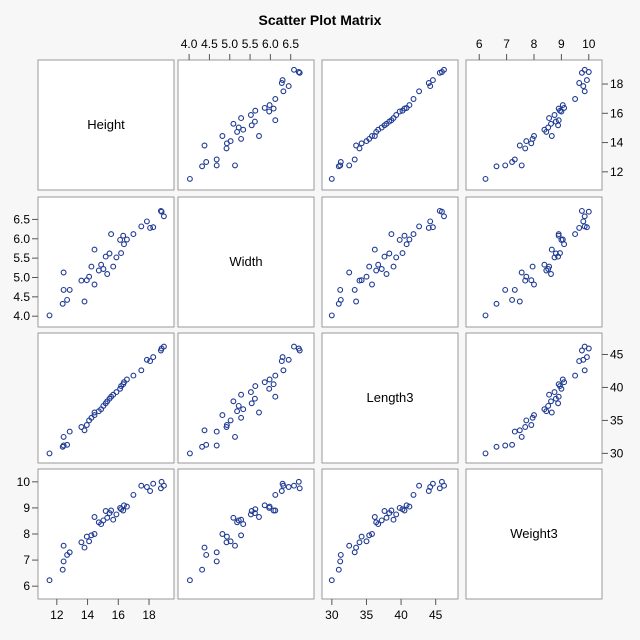 The height and width of the screenshot is (640, 640). I want to click on variable-label: Length3, so click(390, 397).